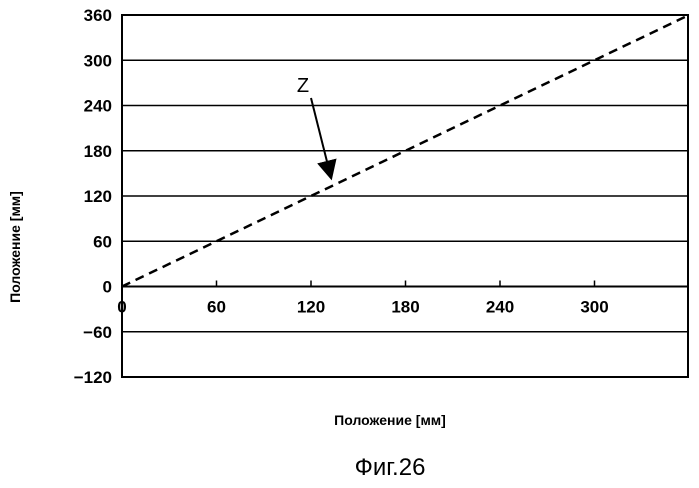  I want to click on y-tick-label: 180, so click(98, 151).